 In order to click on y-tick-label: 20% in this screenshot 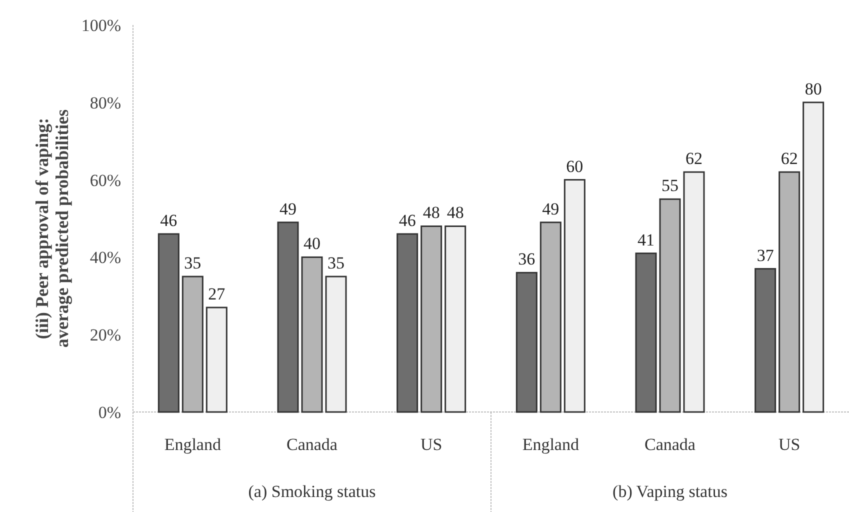, I will do `click(105, 335)`.